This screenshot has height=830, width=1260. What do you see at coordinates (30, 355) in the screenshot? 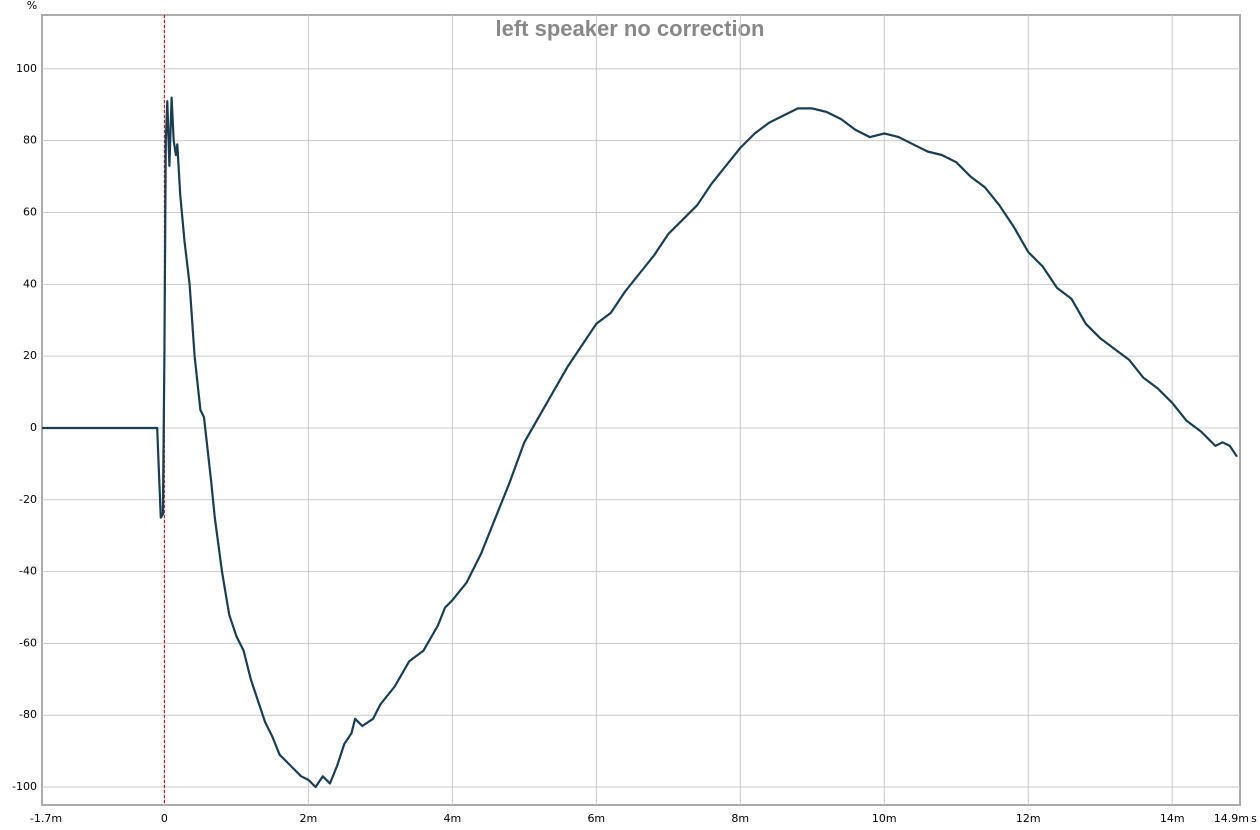
I see `y-tick-label: 20` at bounding box center [30, 355].